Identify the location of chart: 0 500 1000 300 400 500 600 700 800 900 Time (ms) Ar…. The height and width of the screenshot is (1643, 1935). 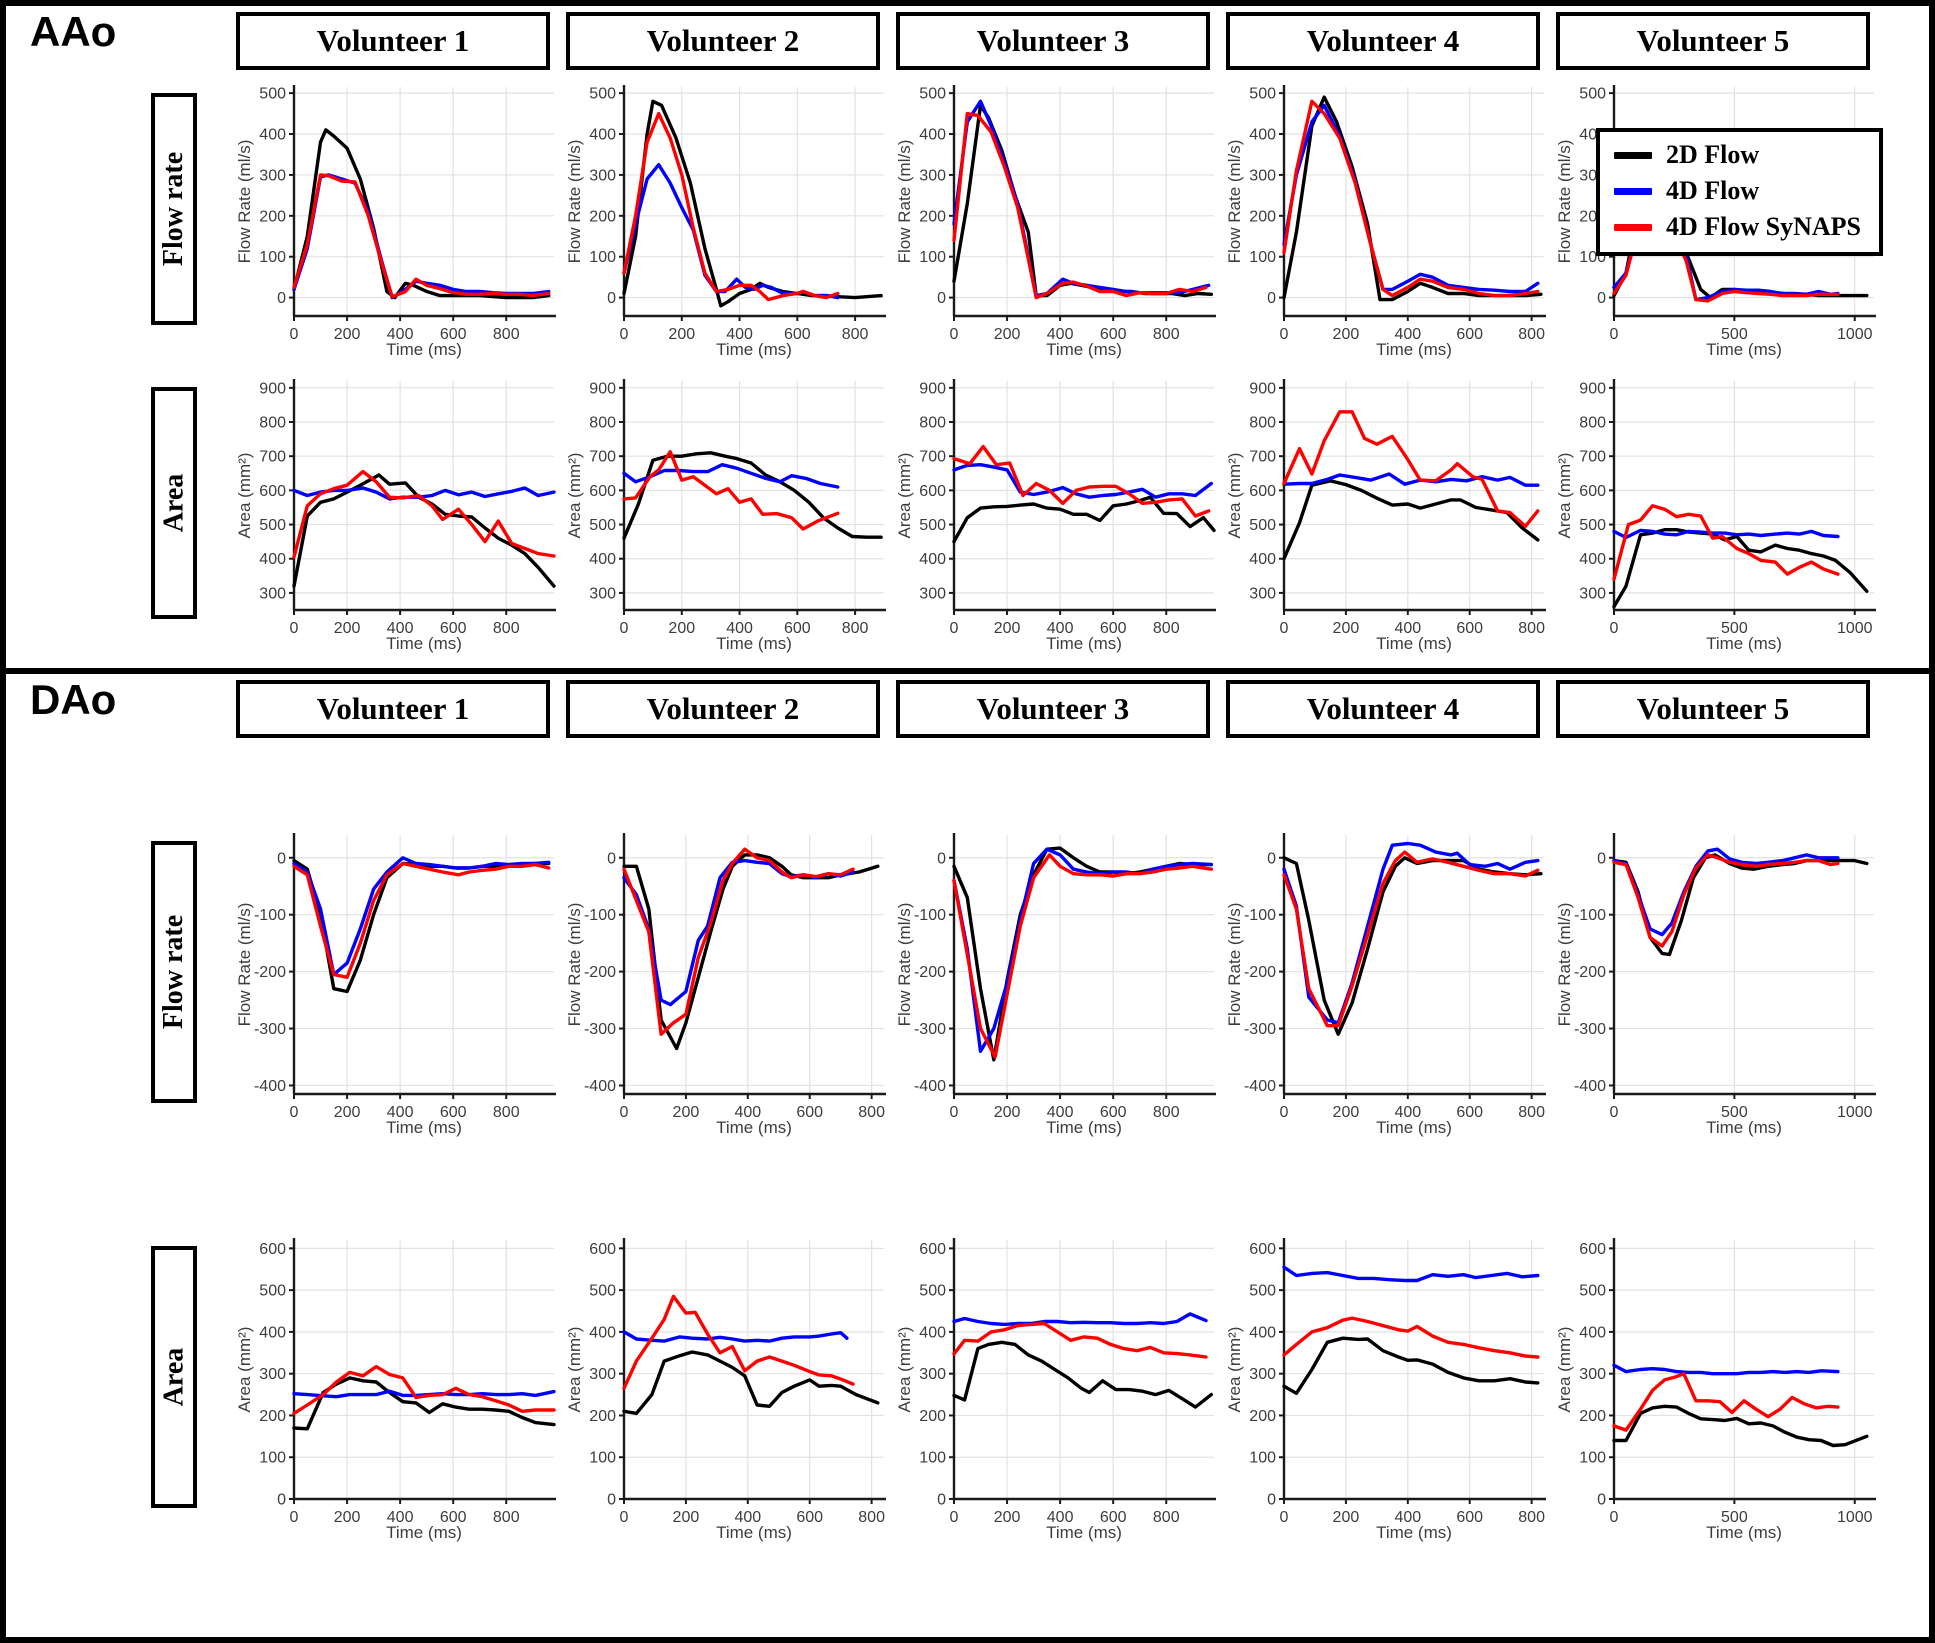
(1715, 516).